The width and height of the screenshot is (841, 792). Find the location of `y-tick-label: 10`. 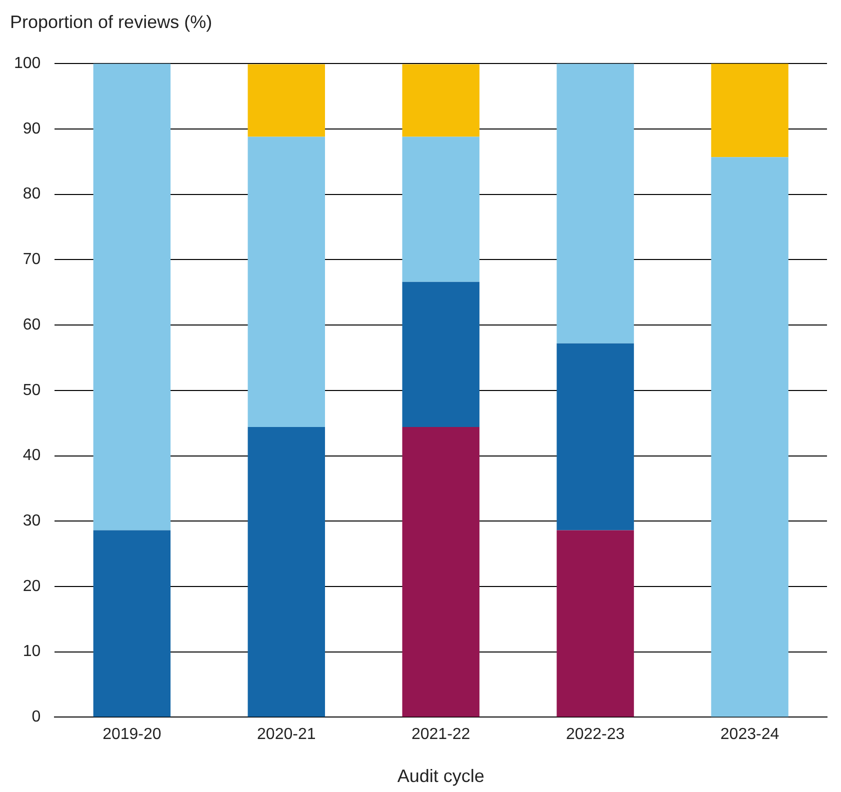

y-tick-label: 10 is located at coordinates (31, 651).